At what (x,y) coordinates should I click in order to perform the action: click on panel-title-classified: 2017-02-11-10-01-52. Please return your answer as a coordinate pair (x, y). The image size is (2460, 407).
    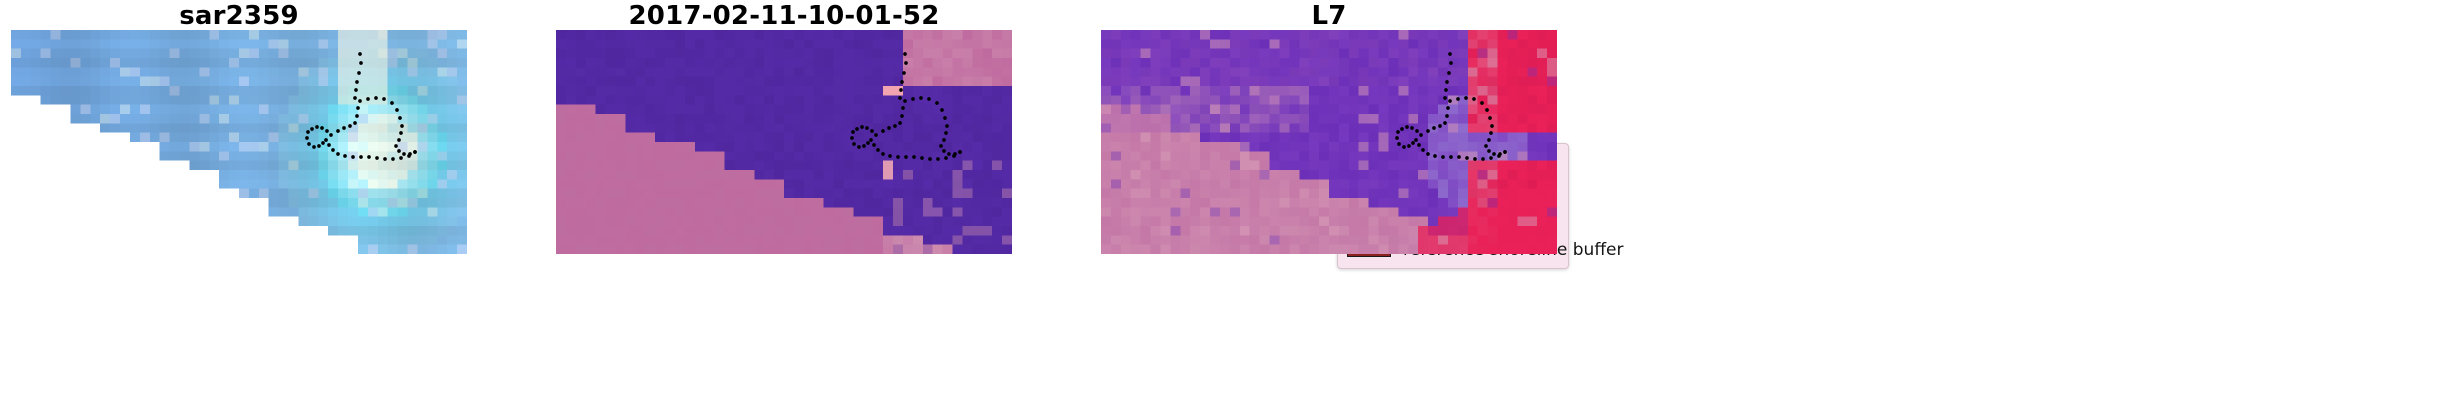
    Looking at the image, I should click on (784, 16).